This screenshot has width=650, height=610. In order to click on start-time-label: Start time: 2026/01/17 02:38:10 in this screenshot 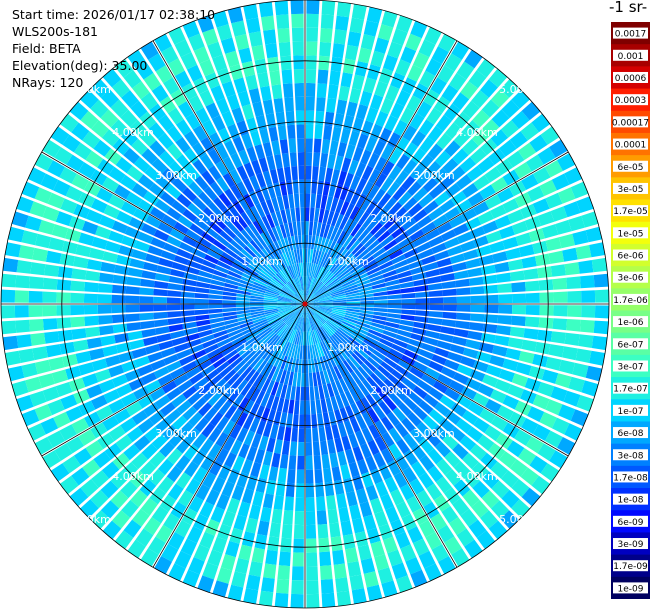, I will do `click(114, 14)`.